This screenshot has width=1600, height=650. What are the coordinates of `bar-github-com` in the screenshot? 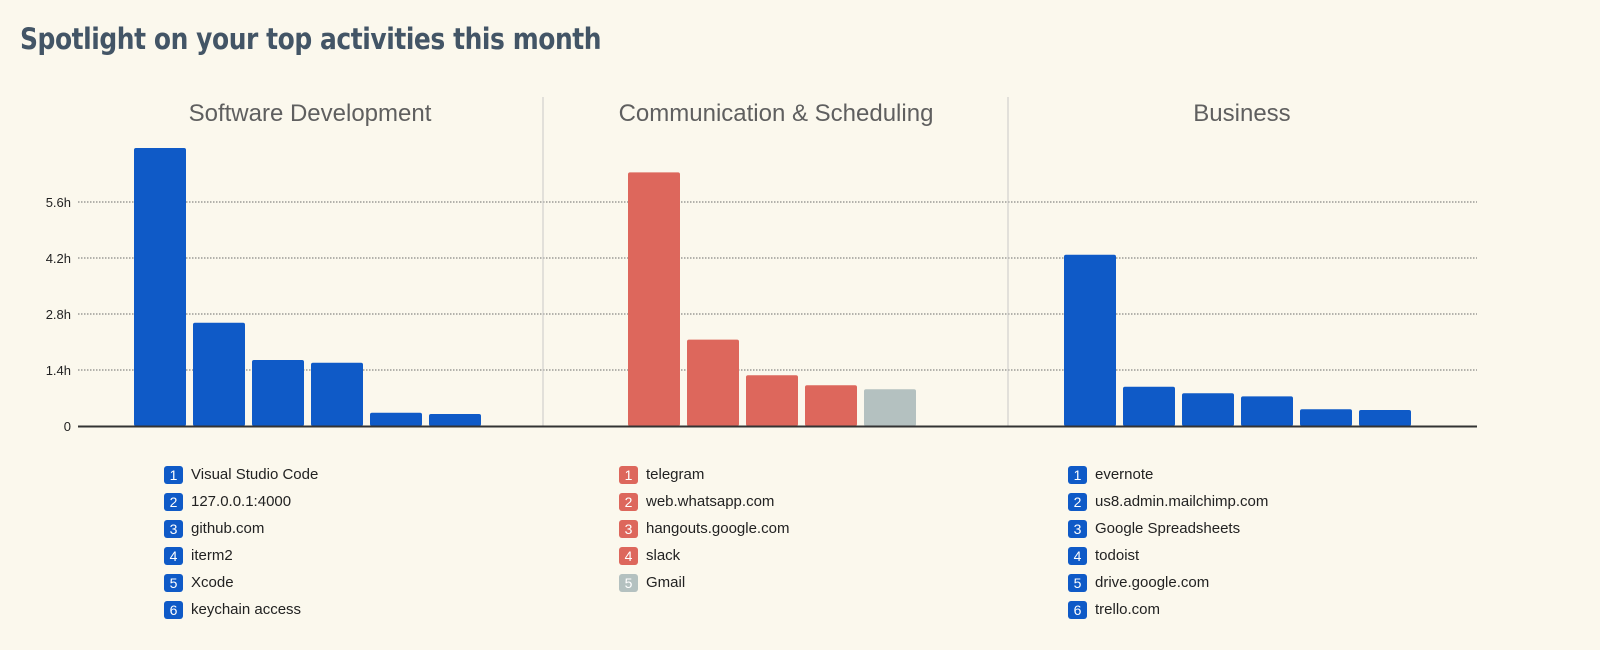 It's located at (278, 393).